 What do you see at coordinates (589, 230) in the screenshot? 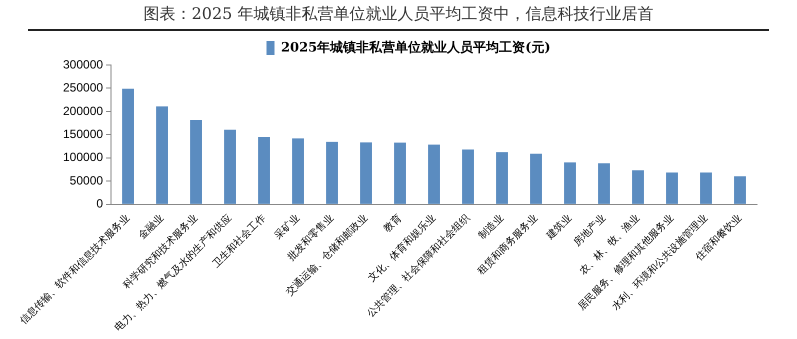
I see `x-tick-label: 房地产业` at bounding box center [589, 230].